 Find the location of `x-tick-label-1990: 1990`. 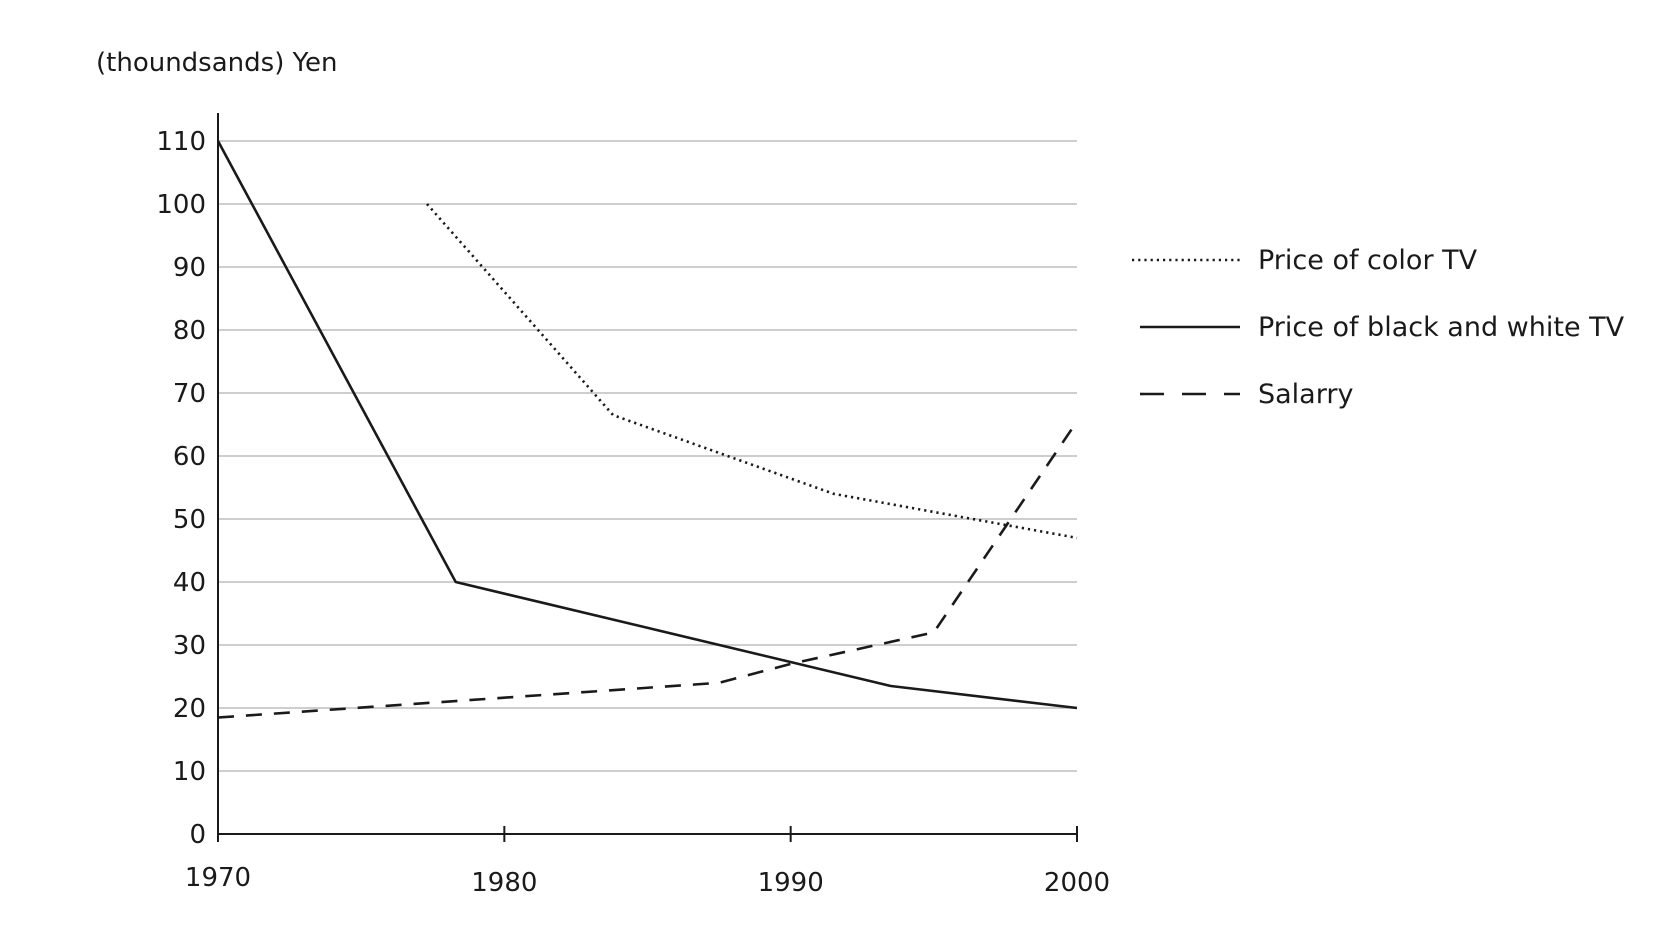

x-tick-label-1990: 1990 is located at coordinates (791, 883).